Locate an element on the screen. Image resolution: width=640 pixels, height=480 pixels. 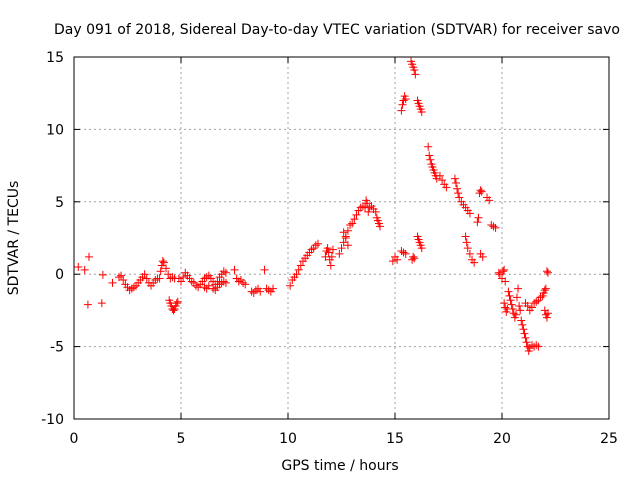
y-tick-label: 15 is located at coordinates (55, 58).